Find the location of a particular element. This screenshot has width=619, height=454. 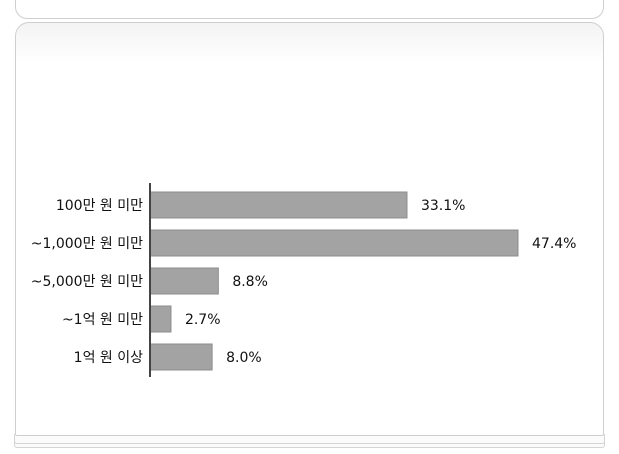

category-label: ~1억 원 미만 is located at coordinates (102, 320).